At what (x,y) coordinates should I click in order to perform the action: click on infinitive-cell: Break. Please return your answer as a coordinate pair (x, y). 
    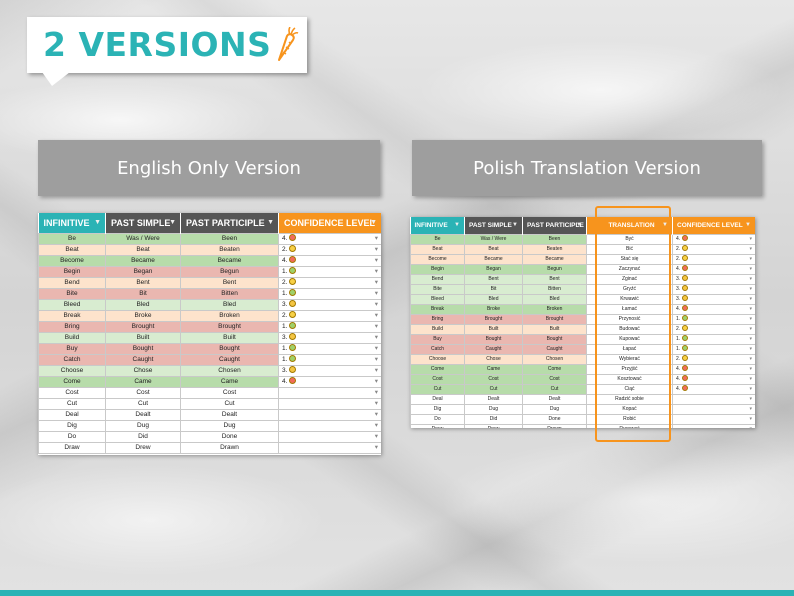
    Looking at the image, I should click on (437, 309).